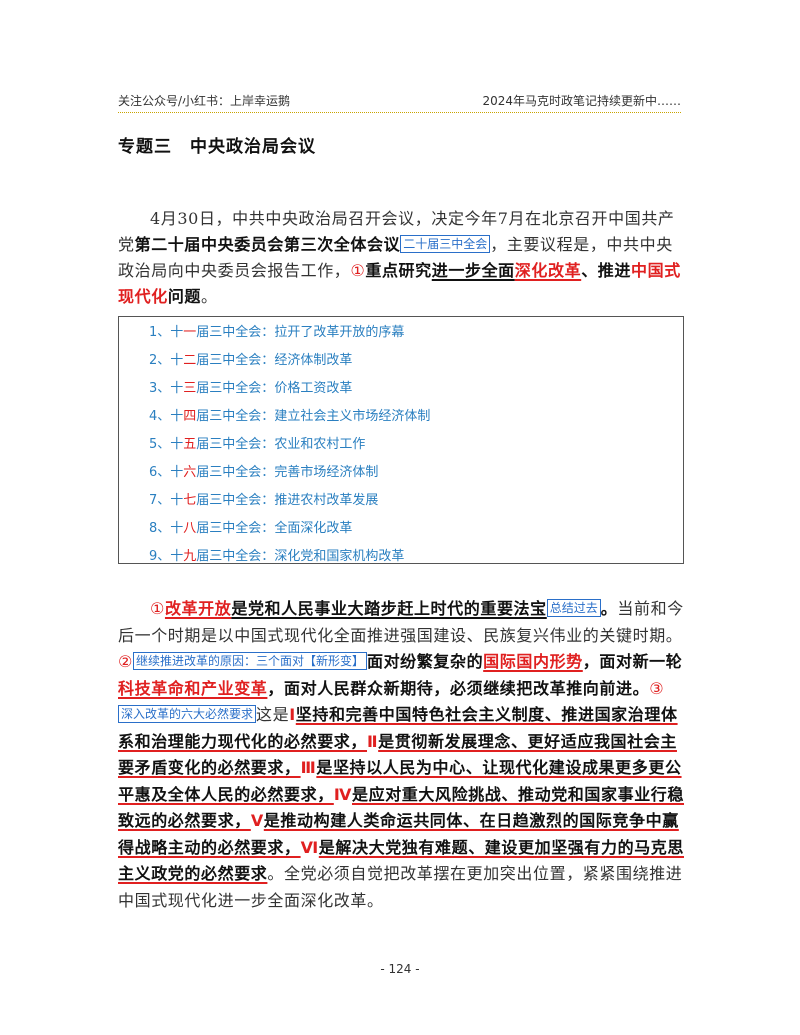 The height and width of the screenshot is (1035, 800). What do you see at coordinates (342, 794) in the screenshot?
I see `roman-numeral: Ⅳ` at bounding box center [342, 794].